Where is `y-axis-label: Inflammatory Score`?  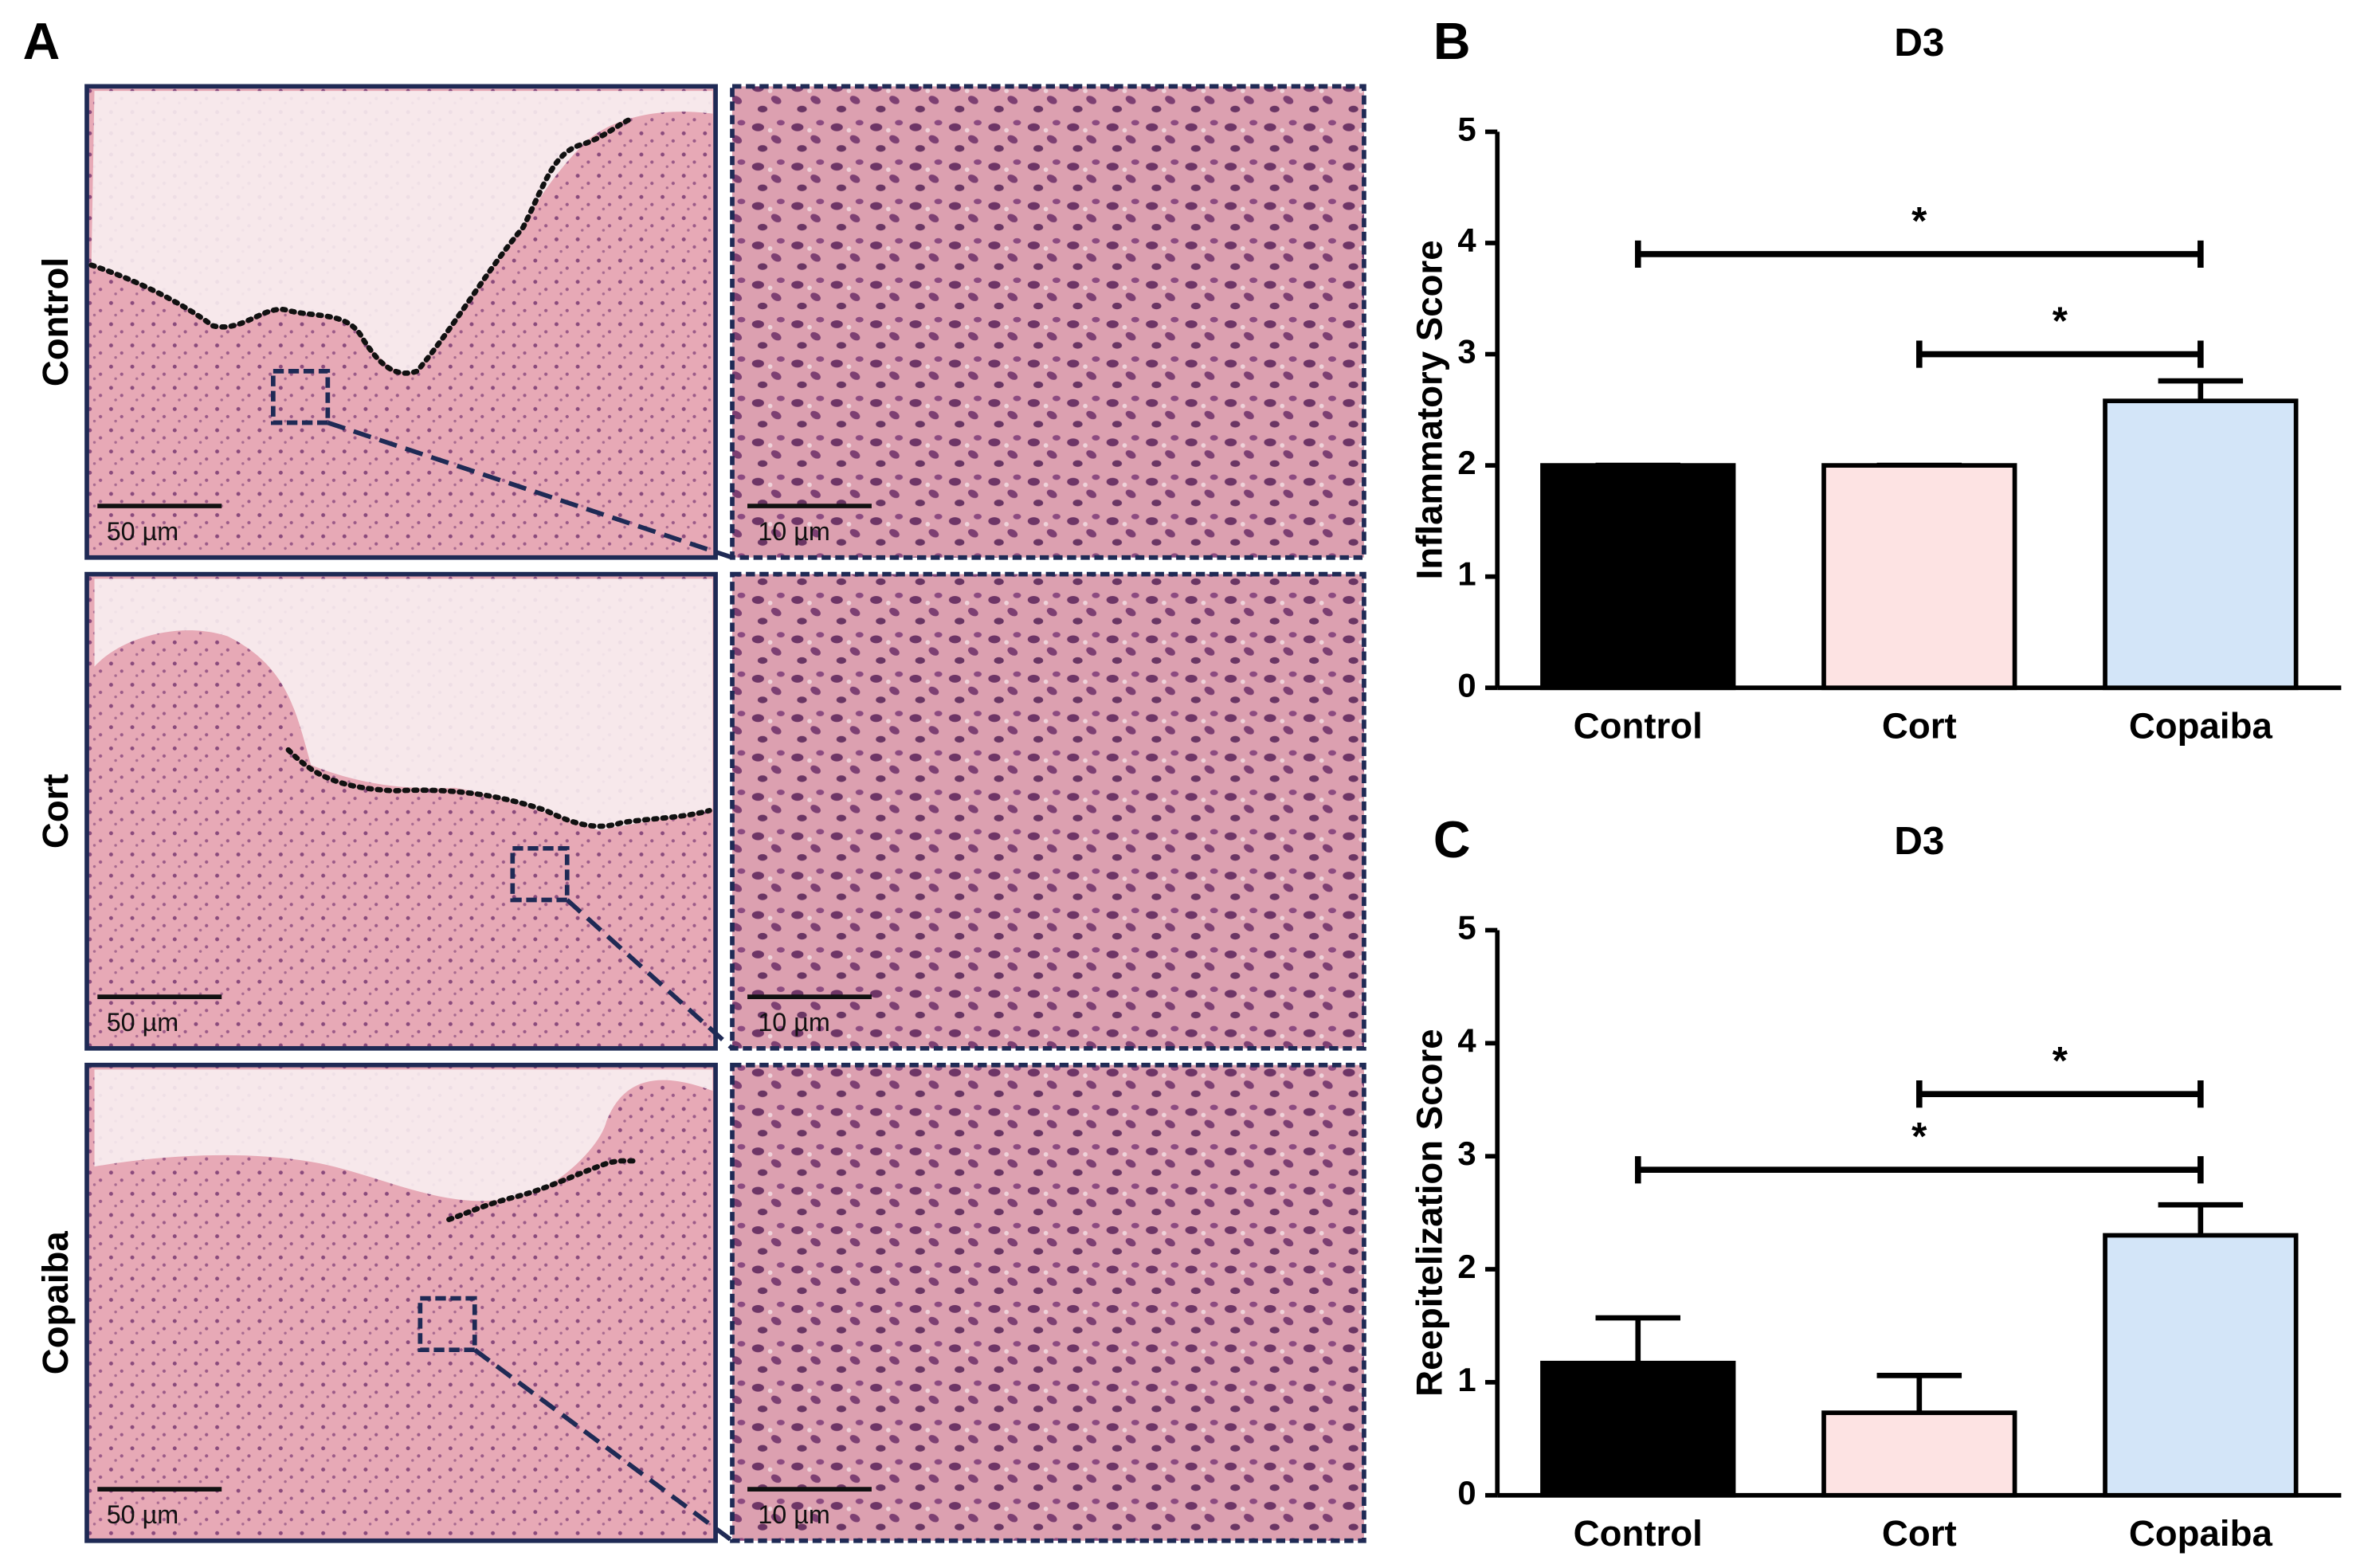
y-axis-label: Inflammatory Score is located at coordinates (1429, 409).